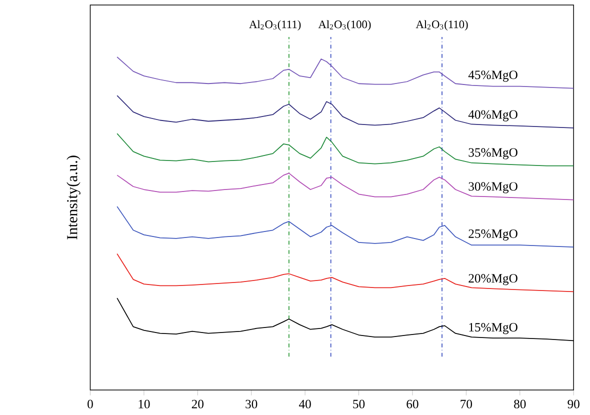  What do you see at coordinates (198, 404) in the screenshot?
I see `x-tick-label: 20` at bounding box center [198, 404].